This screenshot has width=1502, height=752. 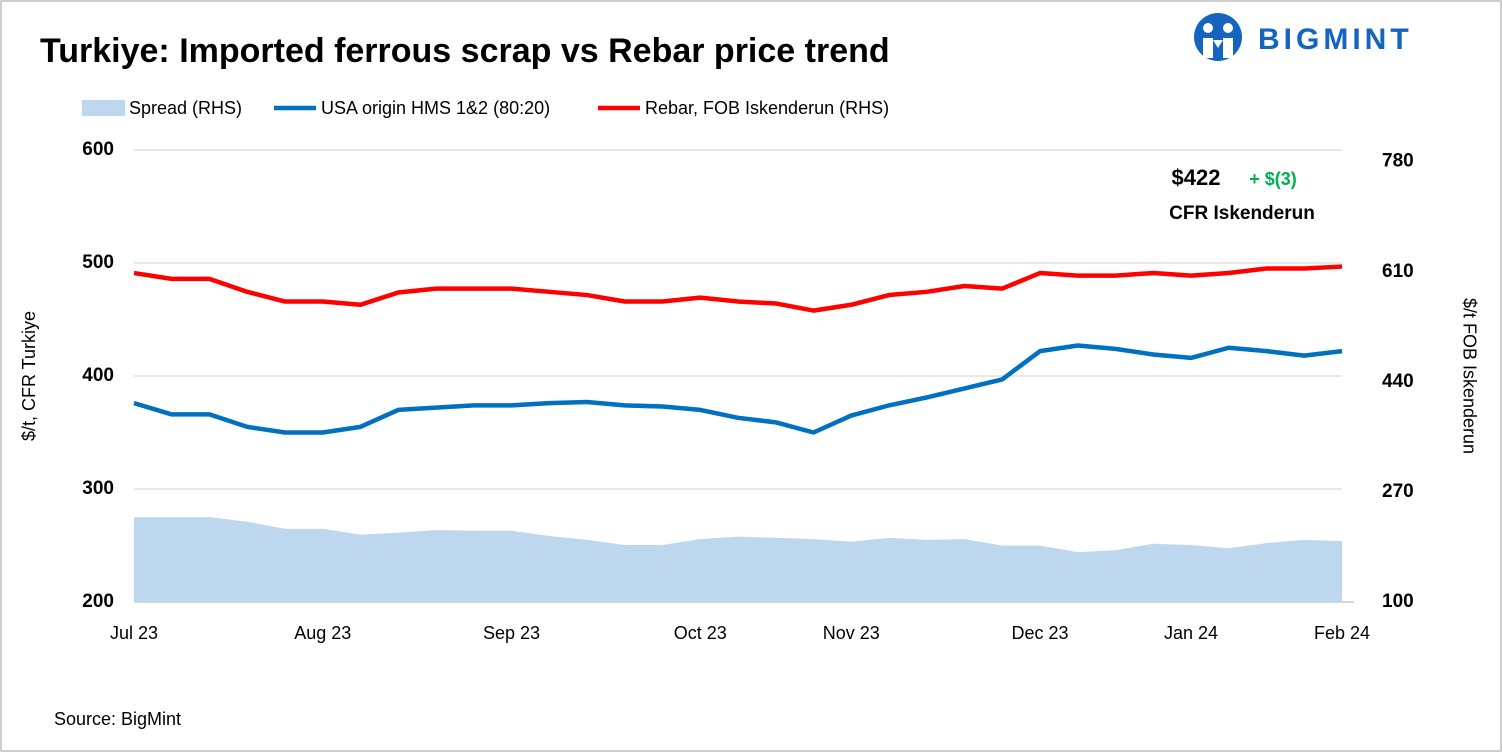 I want to click on y2-tick-label: 610, so click(x=1398, y=271).